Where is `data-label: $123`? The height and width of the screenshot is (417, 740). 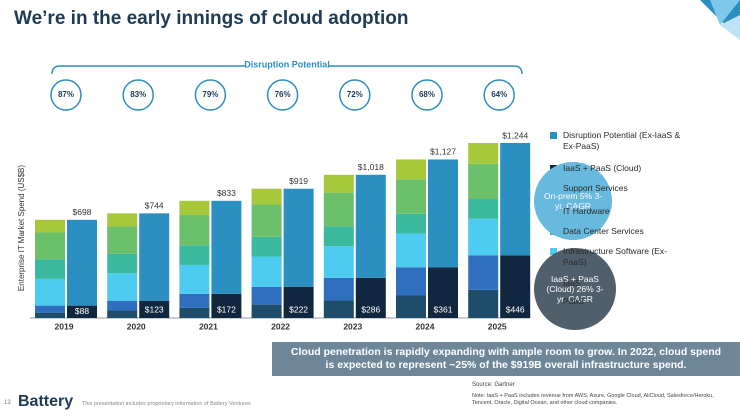 data-label: $123 is located at coordinates (154, 309).